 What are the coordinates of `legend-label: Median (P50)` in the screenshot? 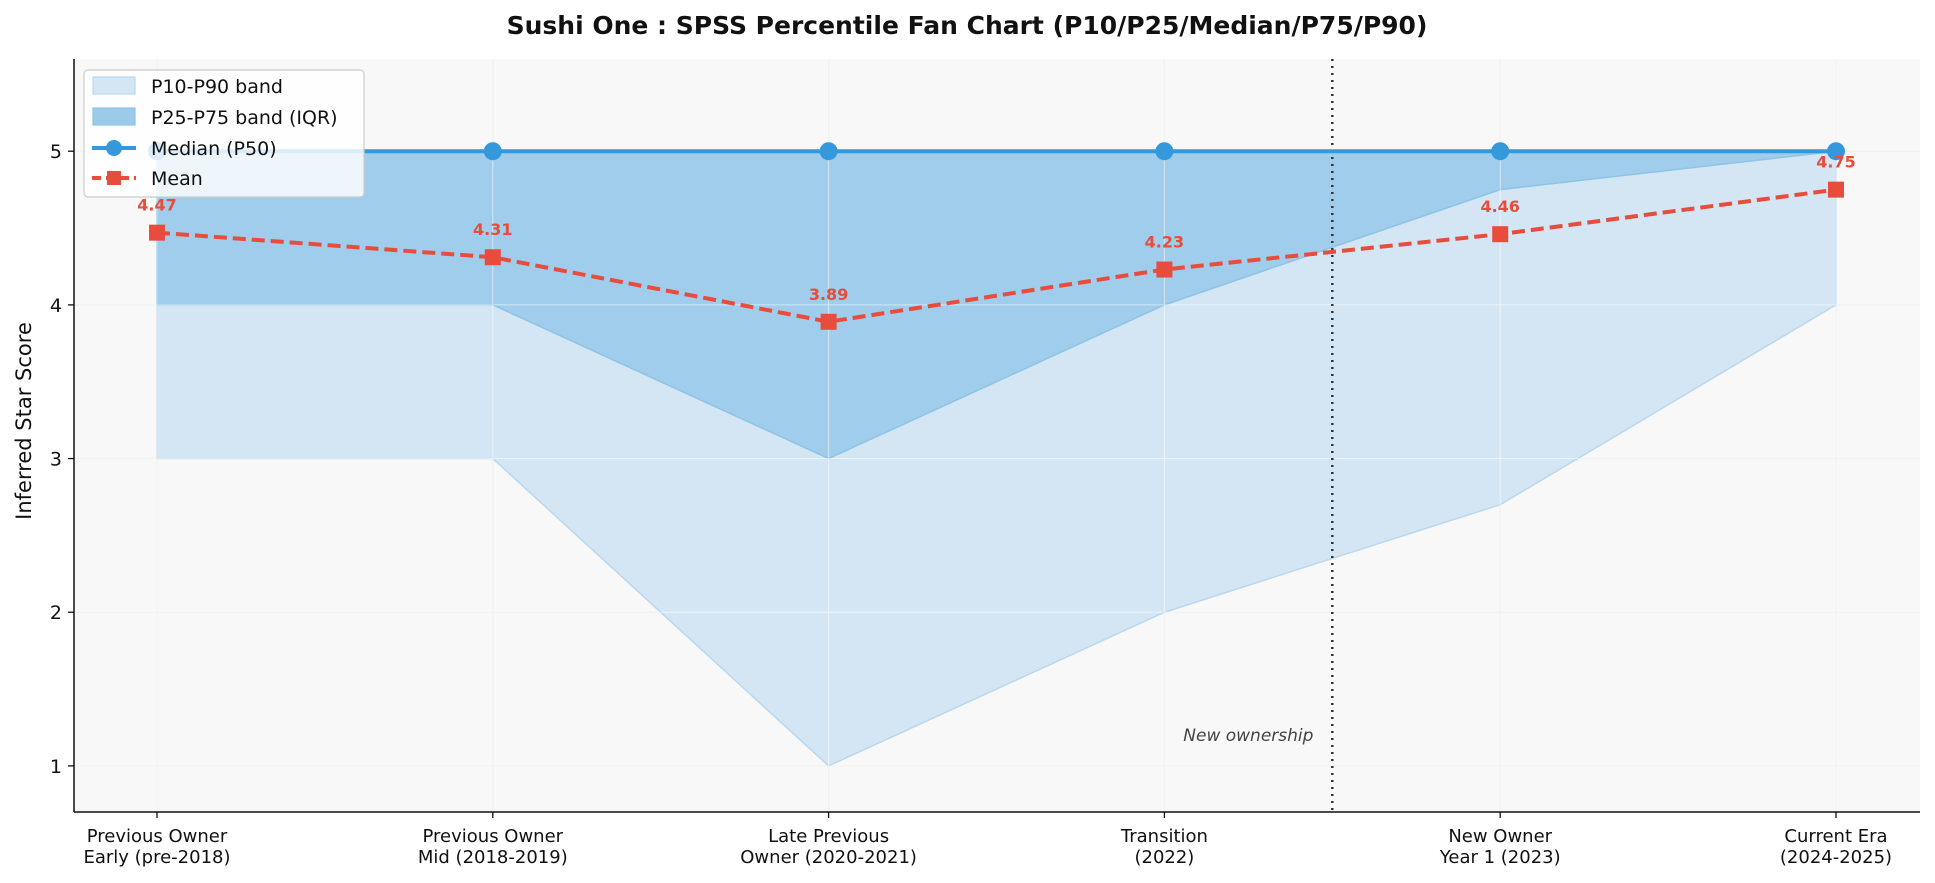 It's located at (214, 149).